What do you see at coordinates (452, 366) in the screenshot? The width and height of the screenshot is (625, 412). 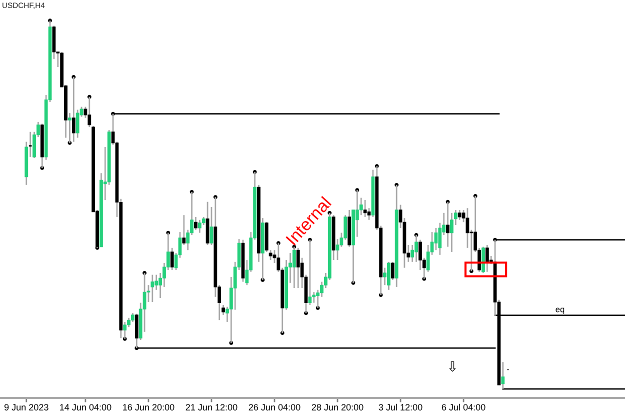 I see `annotation: ⇩` at bounding box center [452, 366].